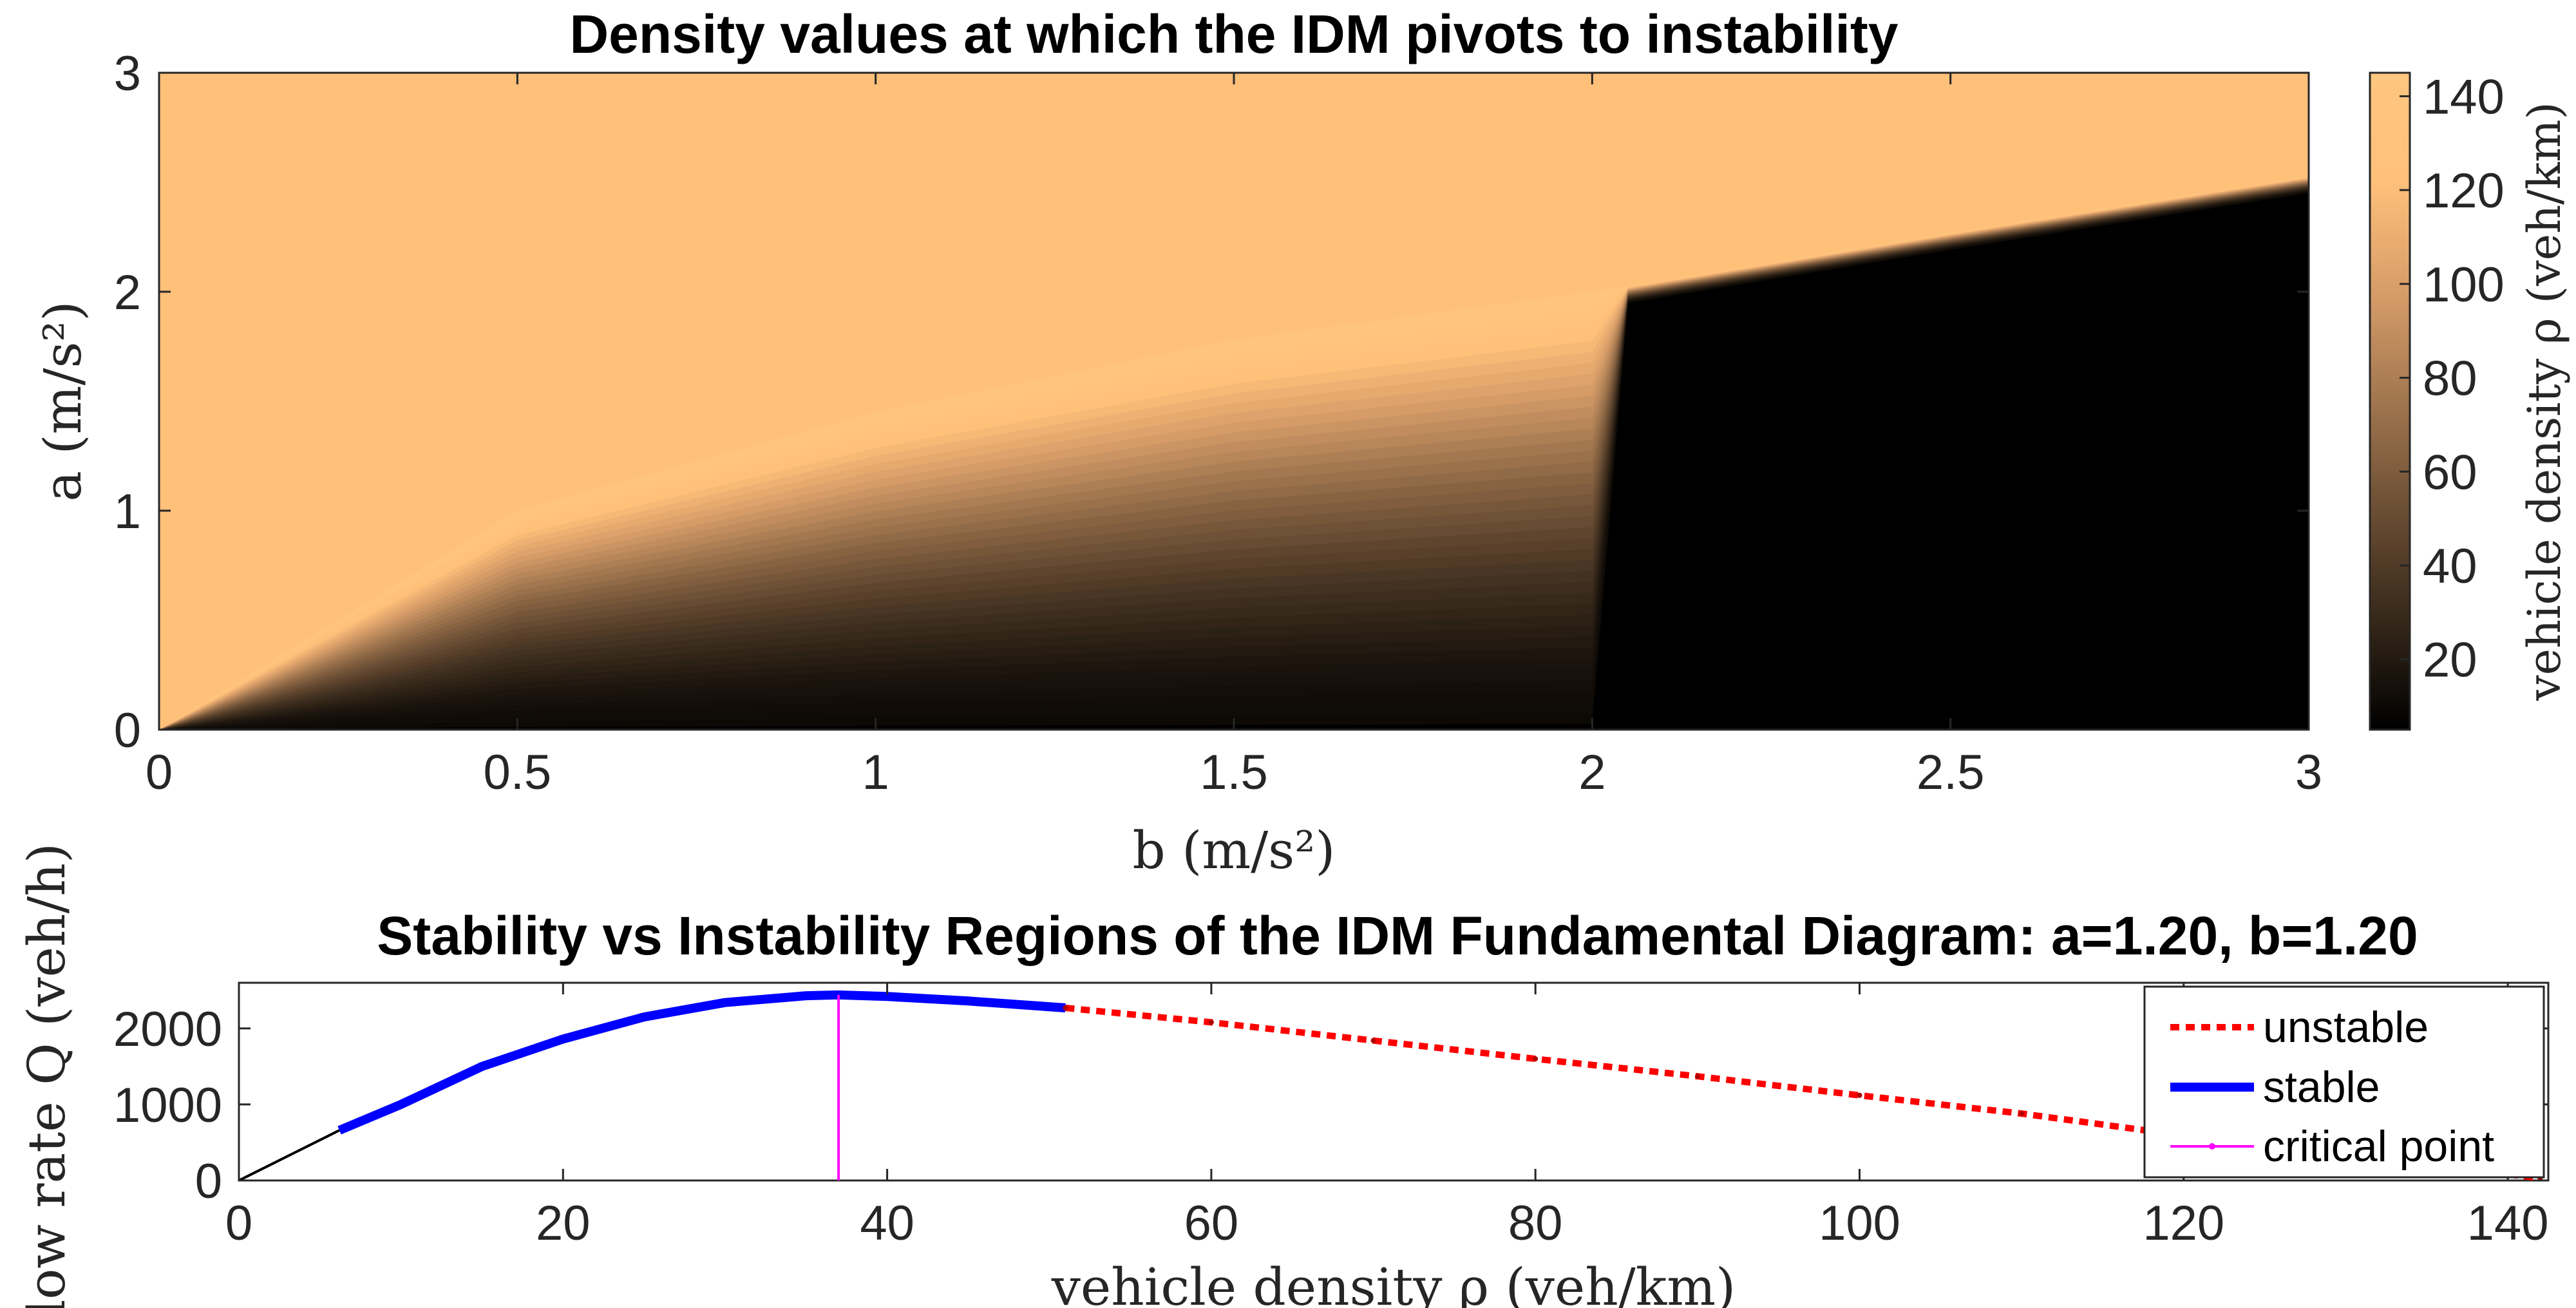  I want to click on legend-critical-marker, so click(2212, 1146).